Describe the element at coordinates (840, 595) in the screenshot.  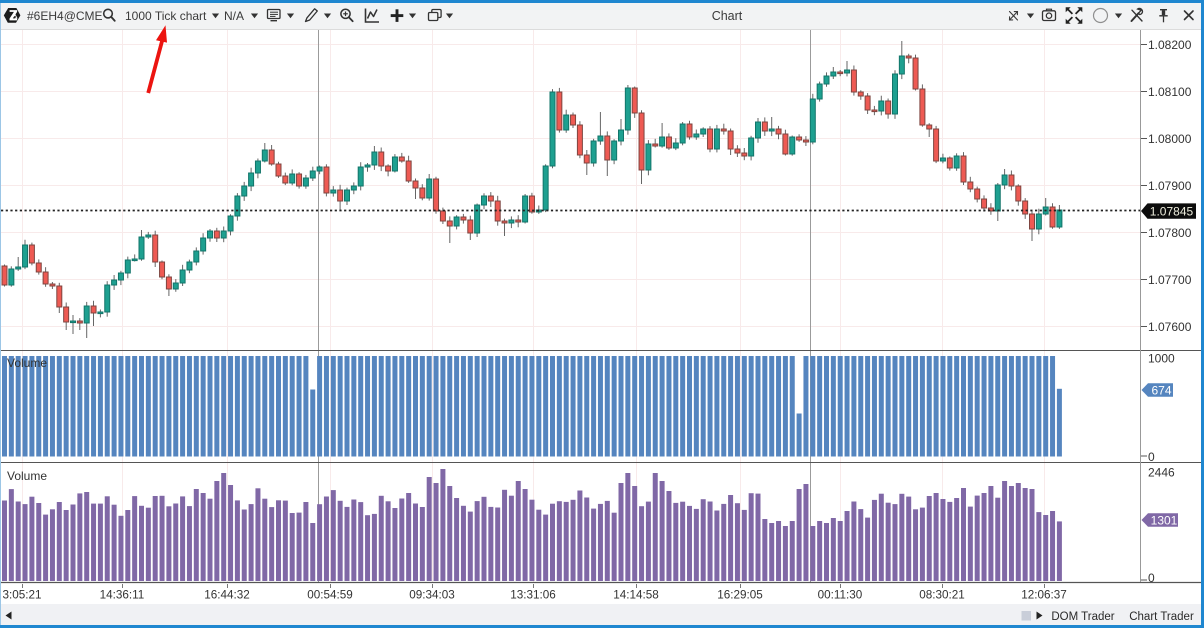
I see `svg-text: 00:11:30` at that location.